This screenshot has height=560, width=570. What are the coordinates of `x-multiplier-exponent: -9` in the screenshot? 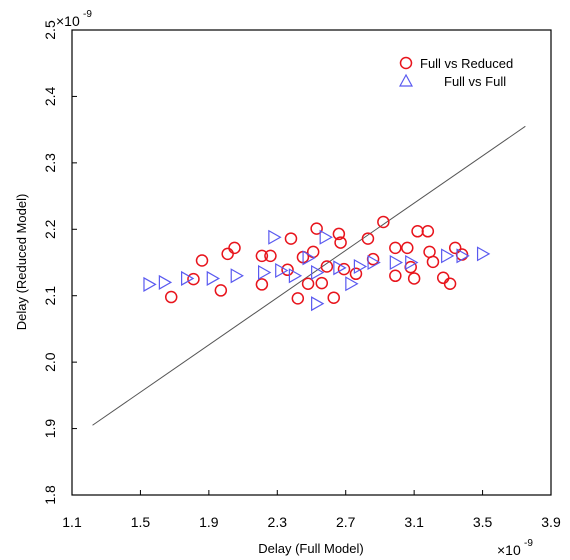 It's located at (528, 543).